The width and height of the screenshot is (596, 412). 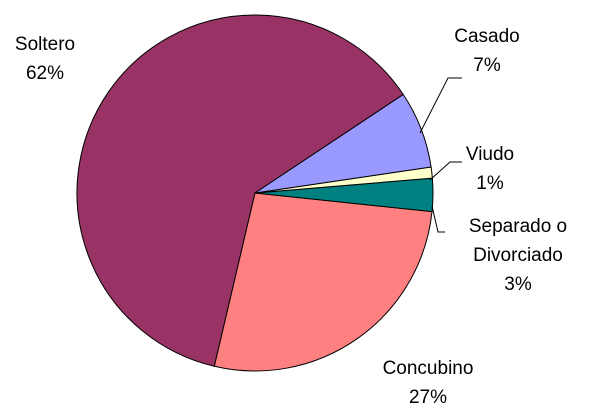 I want to click on slice-label: Concubino 27%, so click(x=428, y=383).